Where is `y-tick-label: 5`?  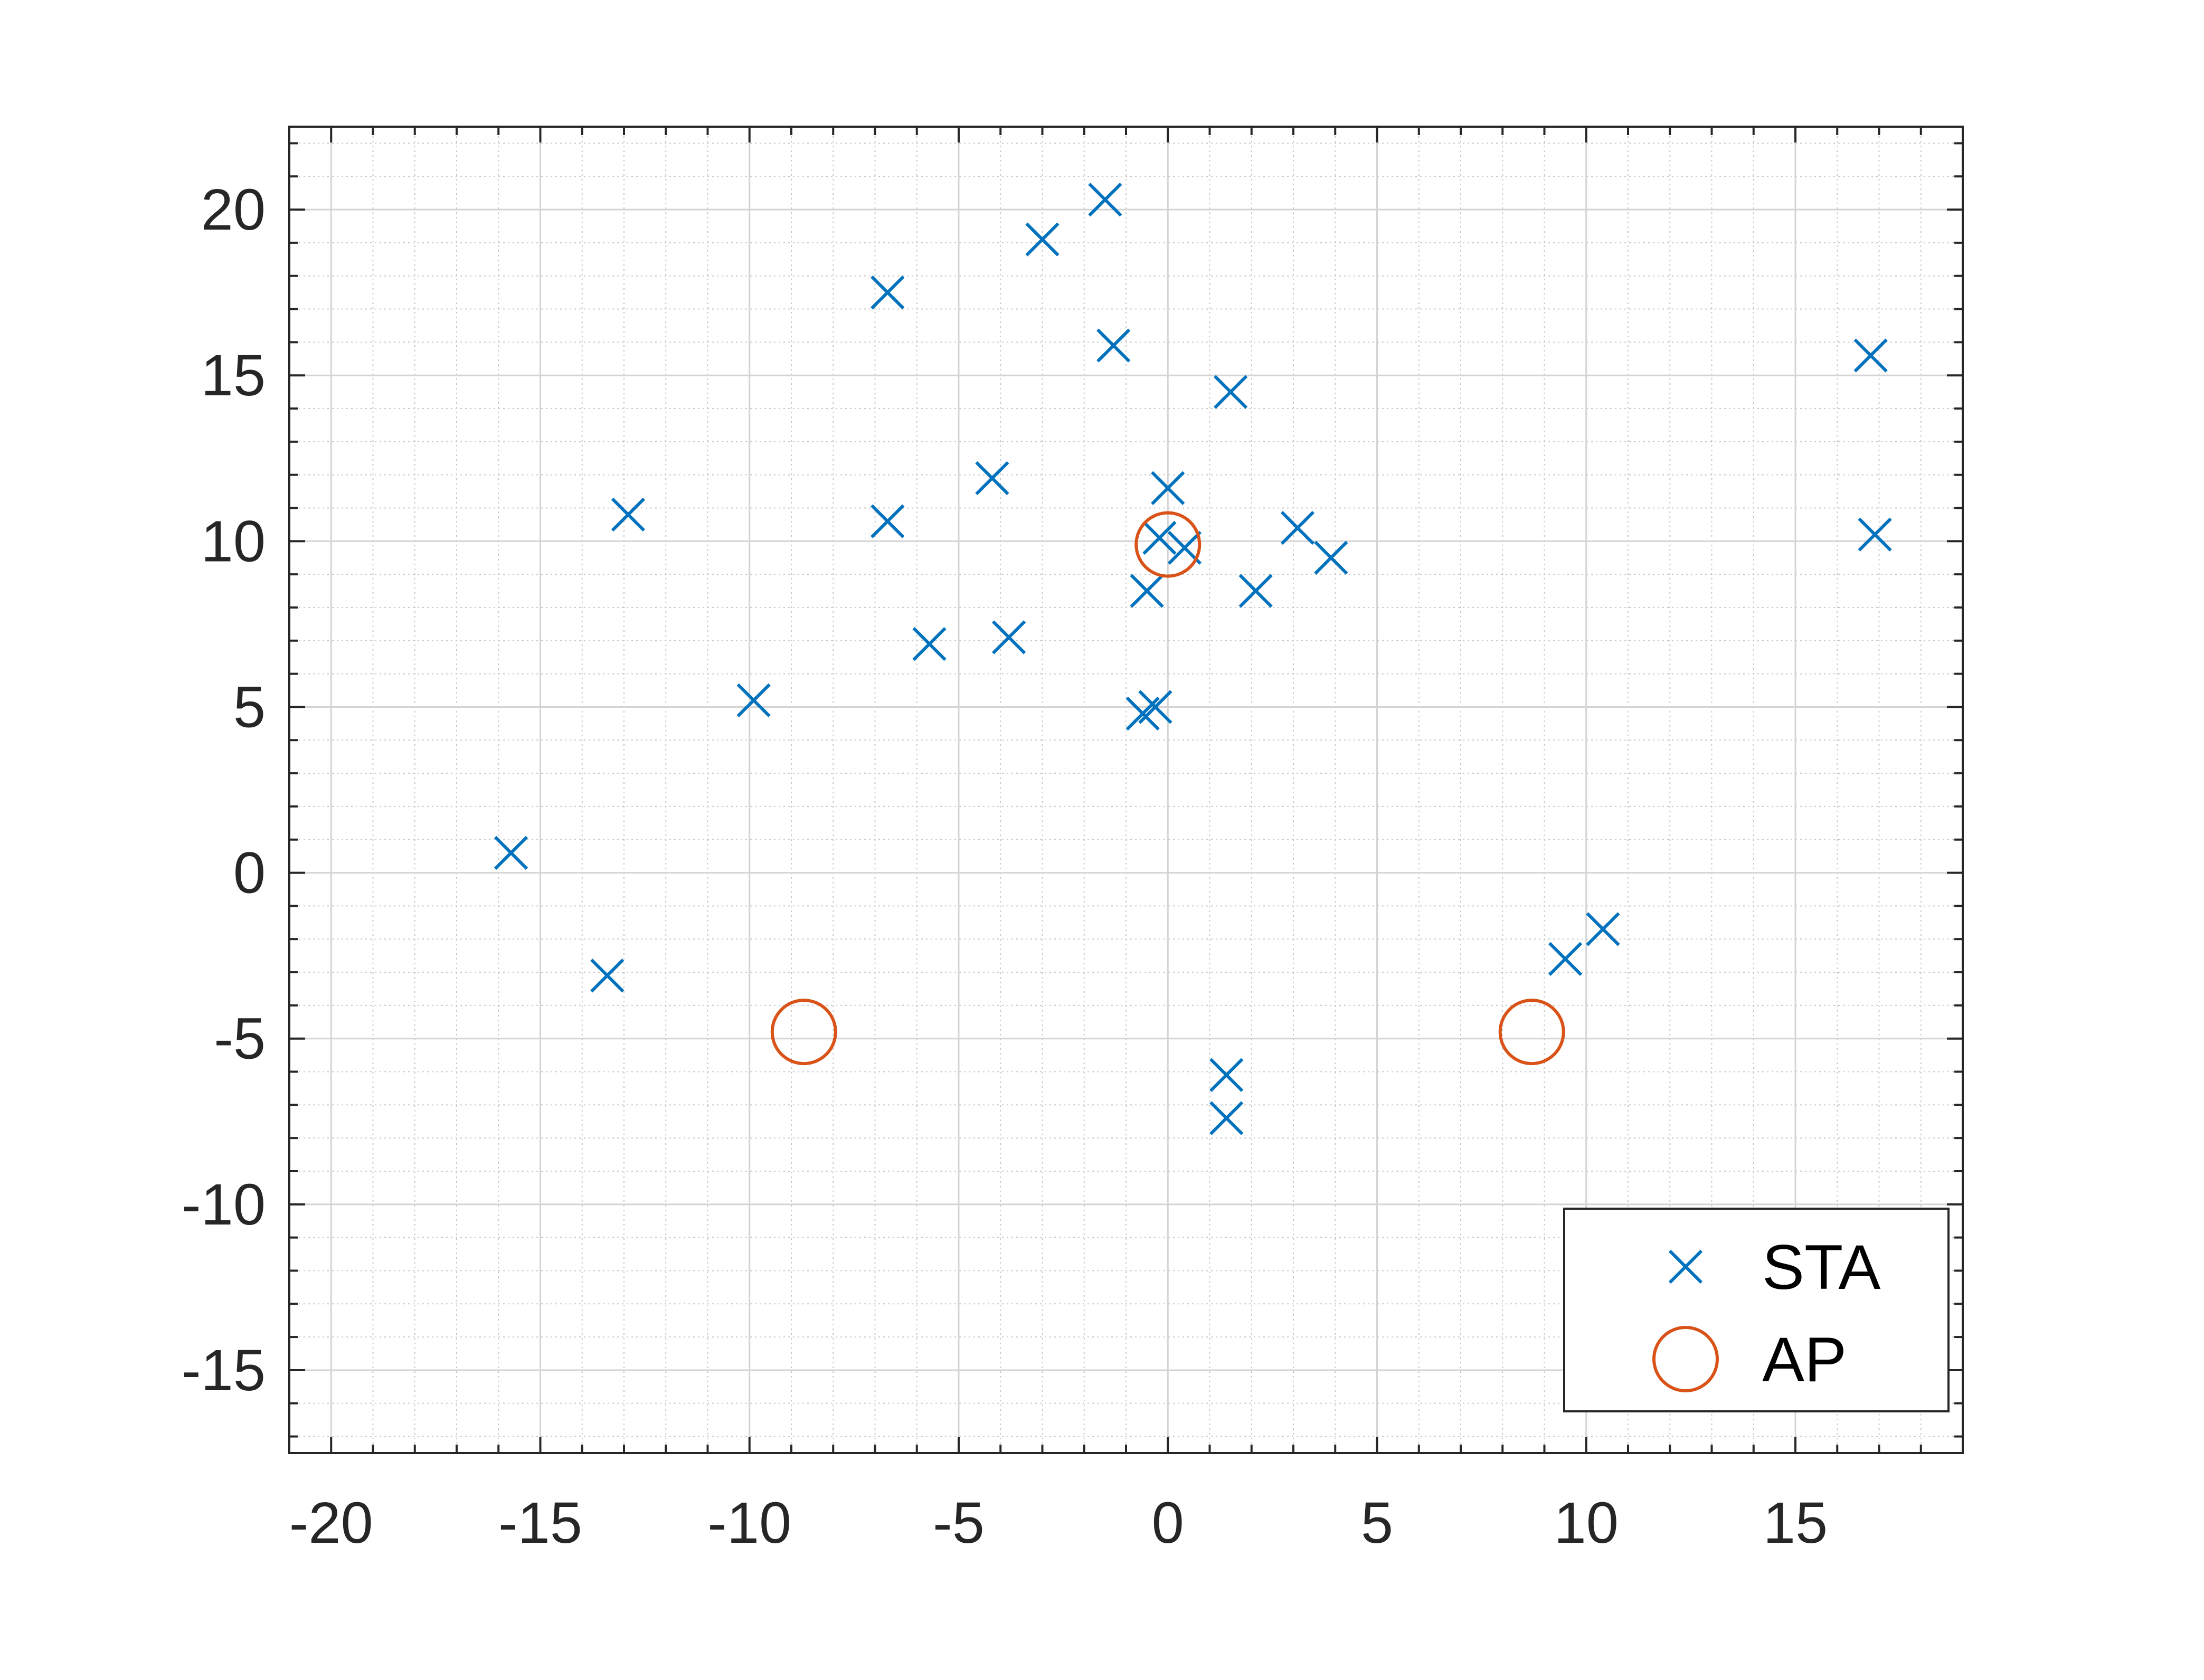
y-tick-label: 5 is located at coordinates (249, 707).